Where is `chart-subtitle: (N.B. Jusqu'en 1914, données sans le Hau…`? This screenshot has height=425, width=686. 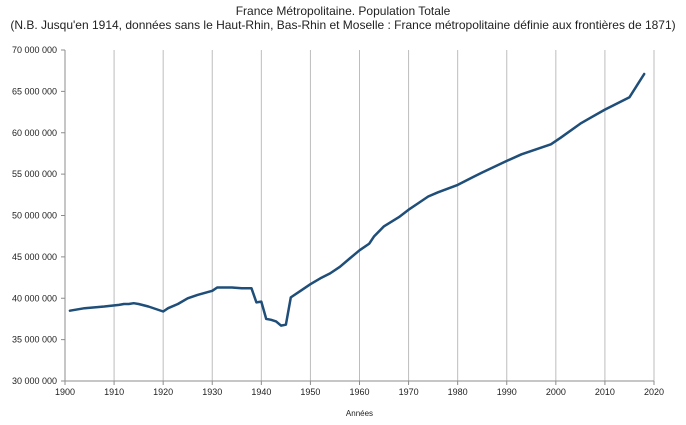 chart-subtitle: (N.B. Jusqu'en 1914, données sans le Hau… is located at coordinates (343, 25).